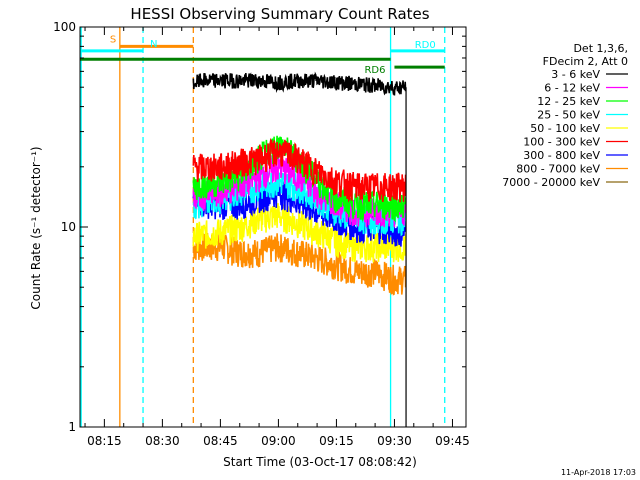 Image resolution: width=640 pixels, height=480 pixels. What do you see at coordinates (220, 441) in the screenshot?
I see `x-tick-label: 08:45` at bounding box center [220, 441].